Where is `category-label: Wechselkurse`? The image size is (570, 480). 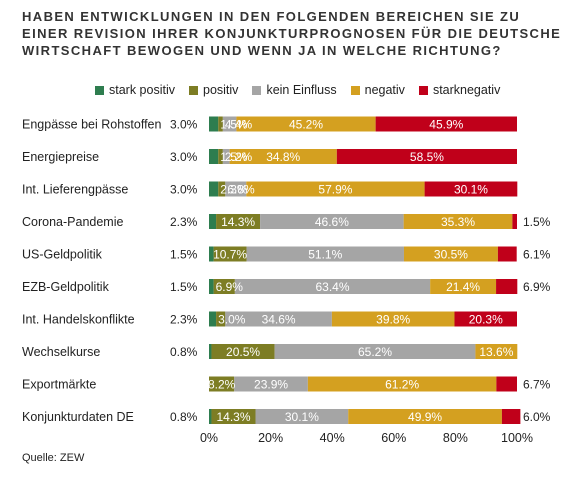
category-label: Wechselkurse is located at coordinates (61, 352).